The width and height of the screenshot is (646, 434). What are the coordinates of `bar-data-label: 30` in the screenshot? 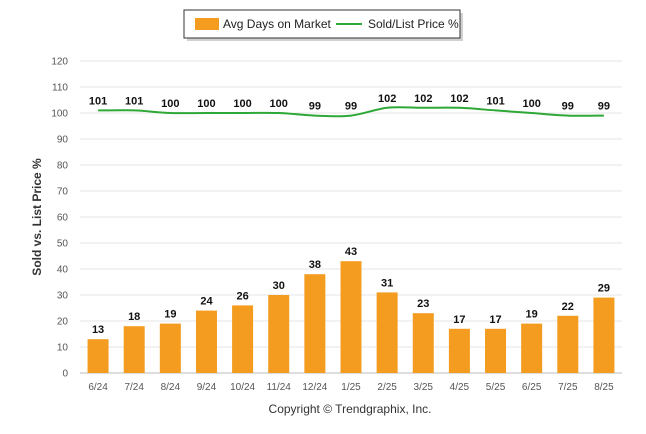 It's located at (279, 286).